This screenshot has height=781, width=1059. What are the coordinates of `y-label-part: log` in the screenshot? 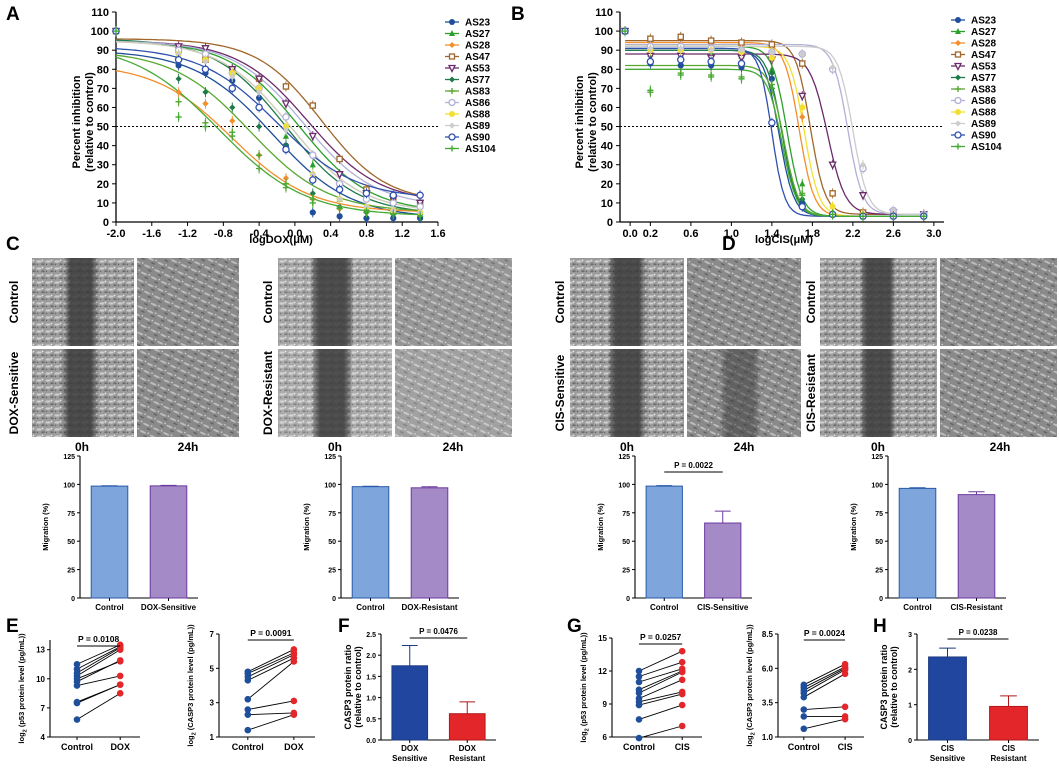 It's located at (583, 737).